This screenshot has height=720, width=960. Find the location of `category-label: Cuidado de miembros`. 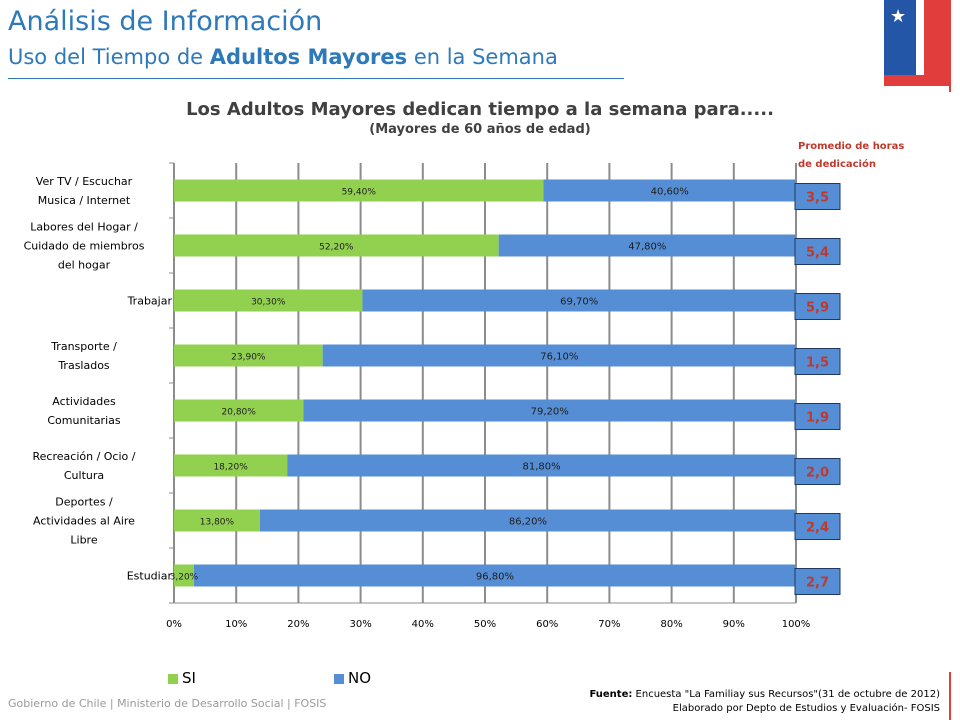

category-label: Cuidado de miembros is located at coordinates (84, 246).